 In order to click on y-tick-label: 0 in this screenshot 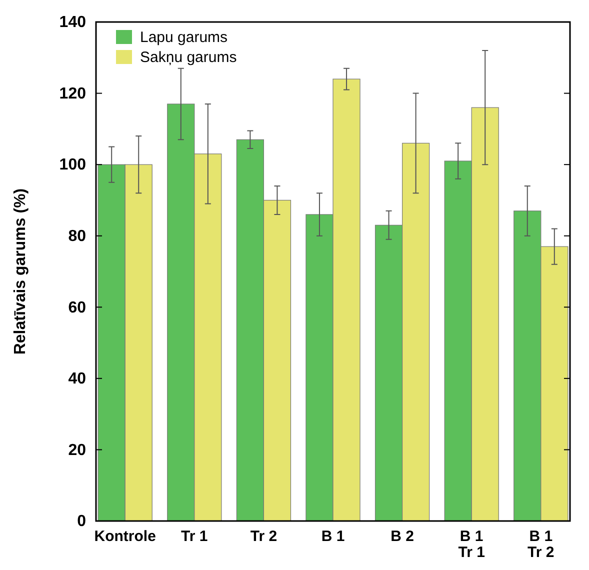, I will do `click(81, 521)`.